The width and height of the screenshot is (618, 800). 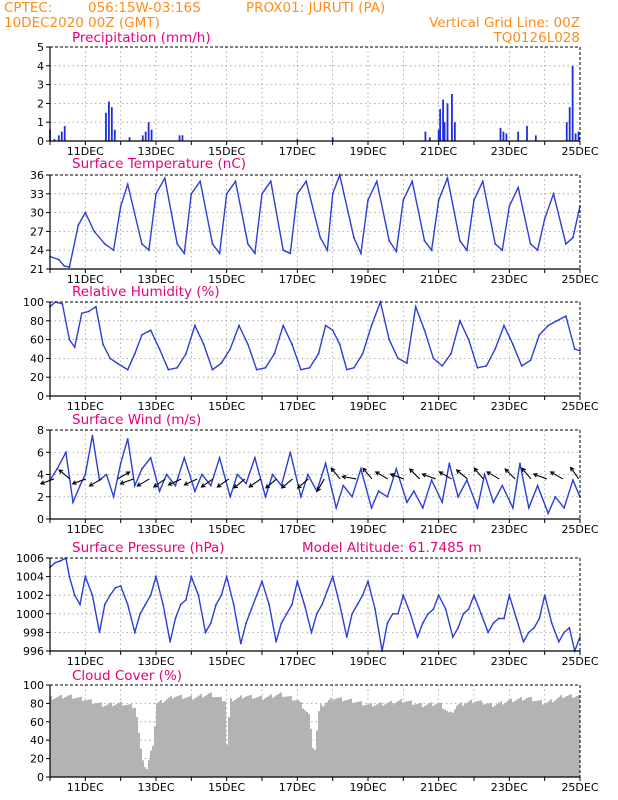 What do you see at coordinates (159, 164) in the screenshot?
I see `surface-temperature-title: Surface Temperature (nC)` at bounding box center [159, 164].